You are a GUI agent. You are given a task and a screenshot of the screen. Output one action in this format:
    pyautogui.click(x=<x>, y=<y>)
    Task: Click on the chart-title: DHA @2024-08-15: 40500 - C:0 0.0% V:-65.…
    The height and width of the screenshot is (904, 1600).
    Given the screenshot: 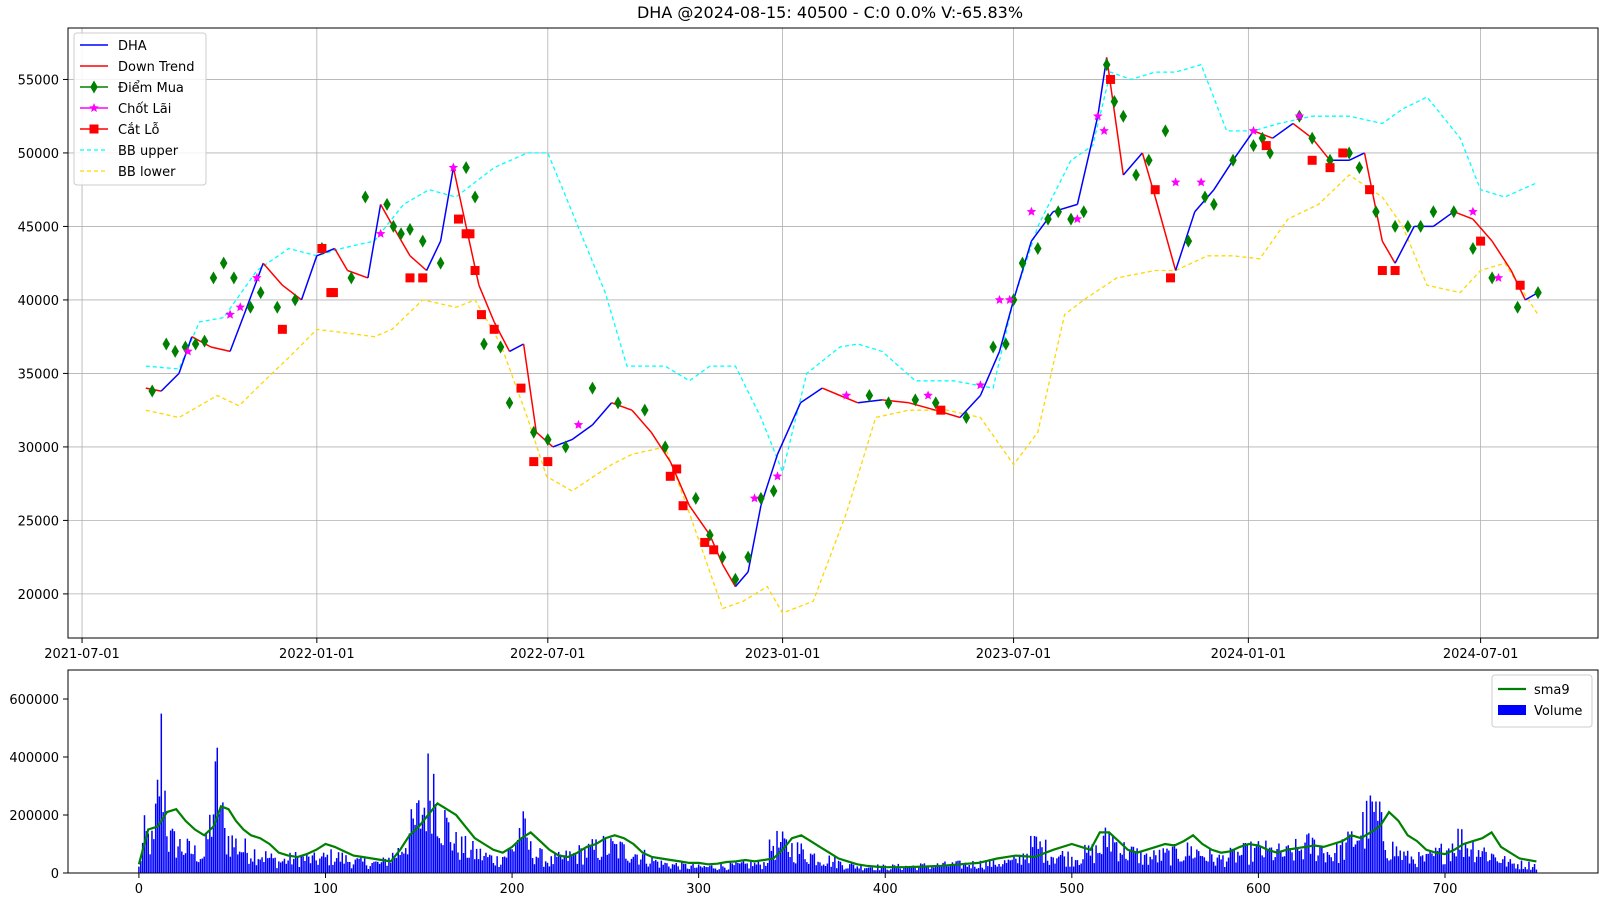 What is the action you would take?
    pyautogui.click(x=830, y=12)
    